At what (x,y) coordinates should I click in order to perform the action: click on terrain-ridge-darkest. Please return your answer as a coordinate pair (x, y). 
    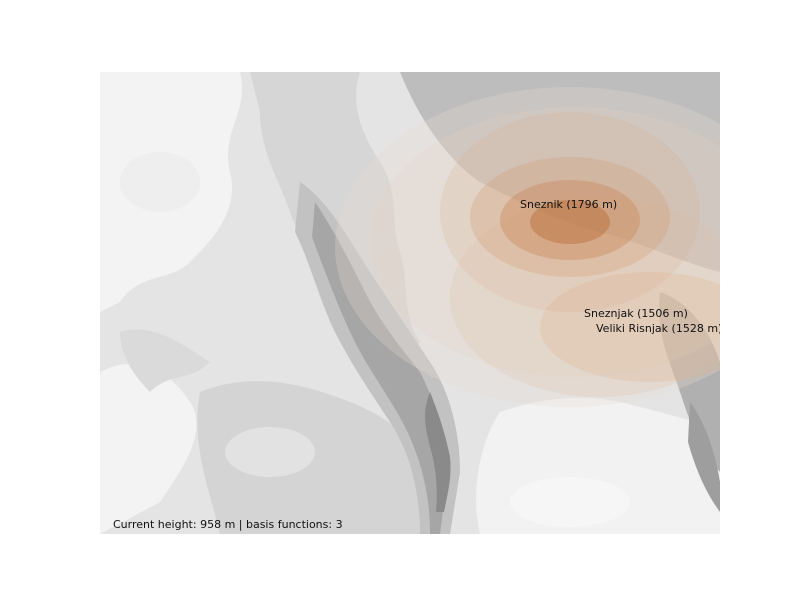
    Looking at the image, I should click on (438, 452).